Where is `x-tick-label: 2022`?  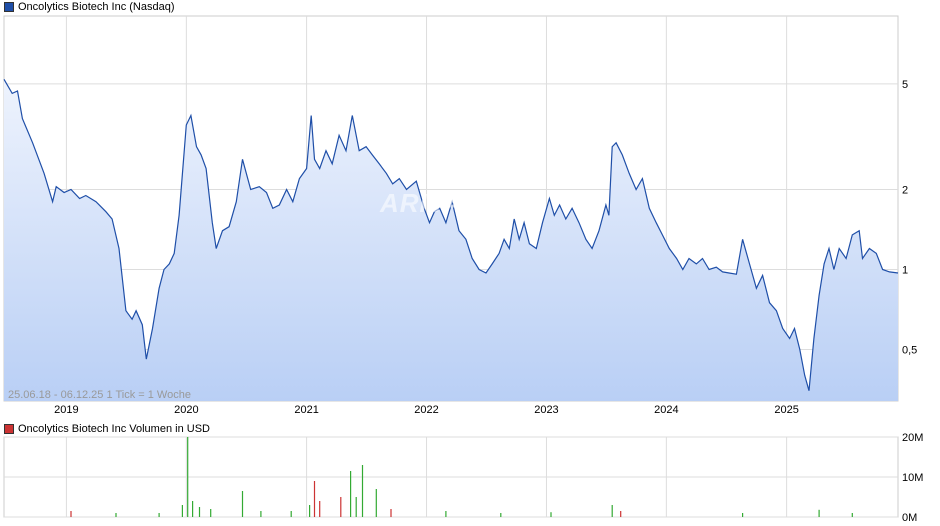 x-tick-label: 2022 is located at coordinates (426, 410).